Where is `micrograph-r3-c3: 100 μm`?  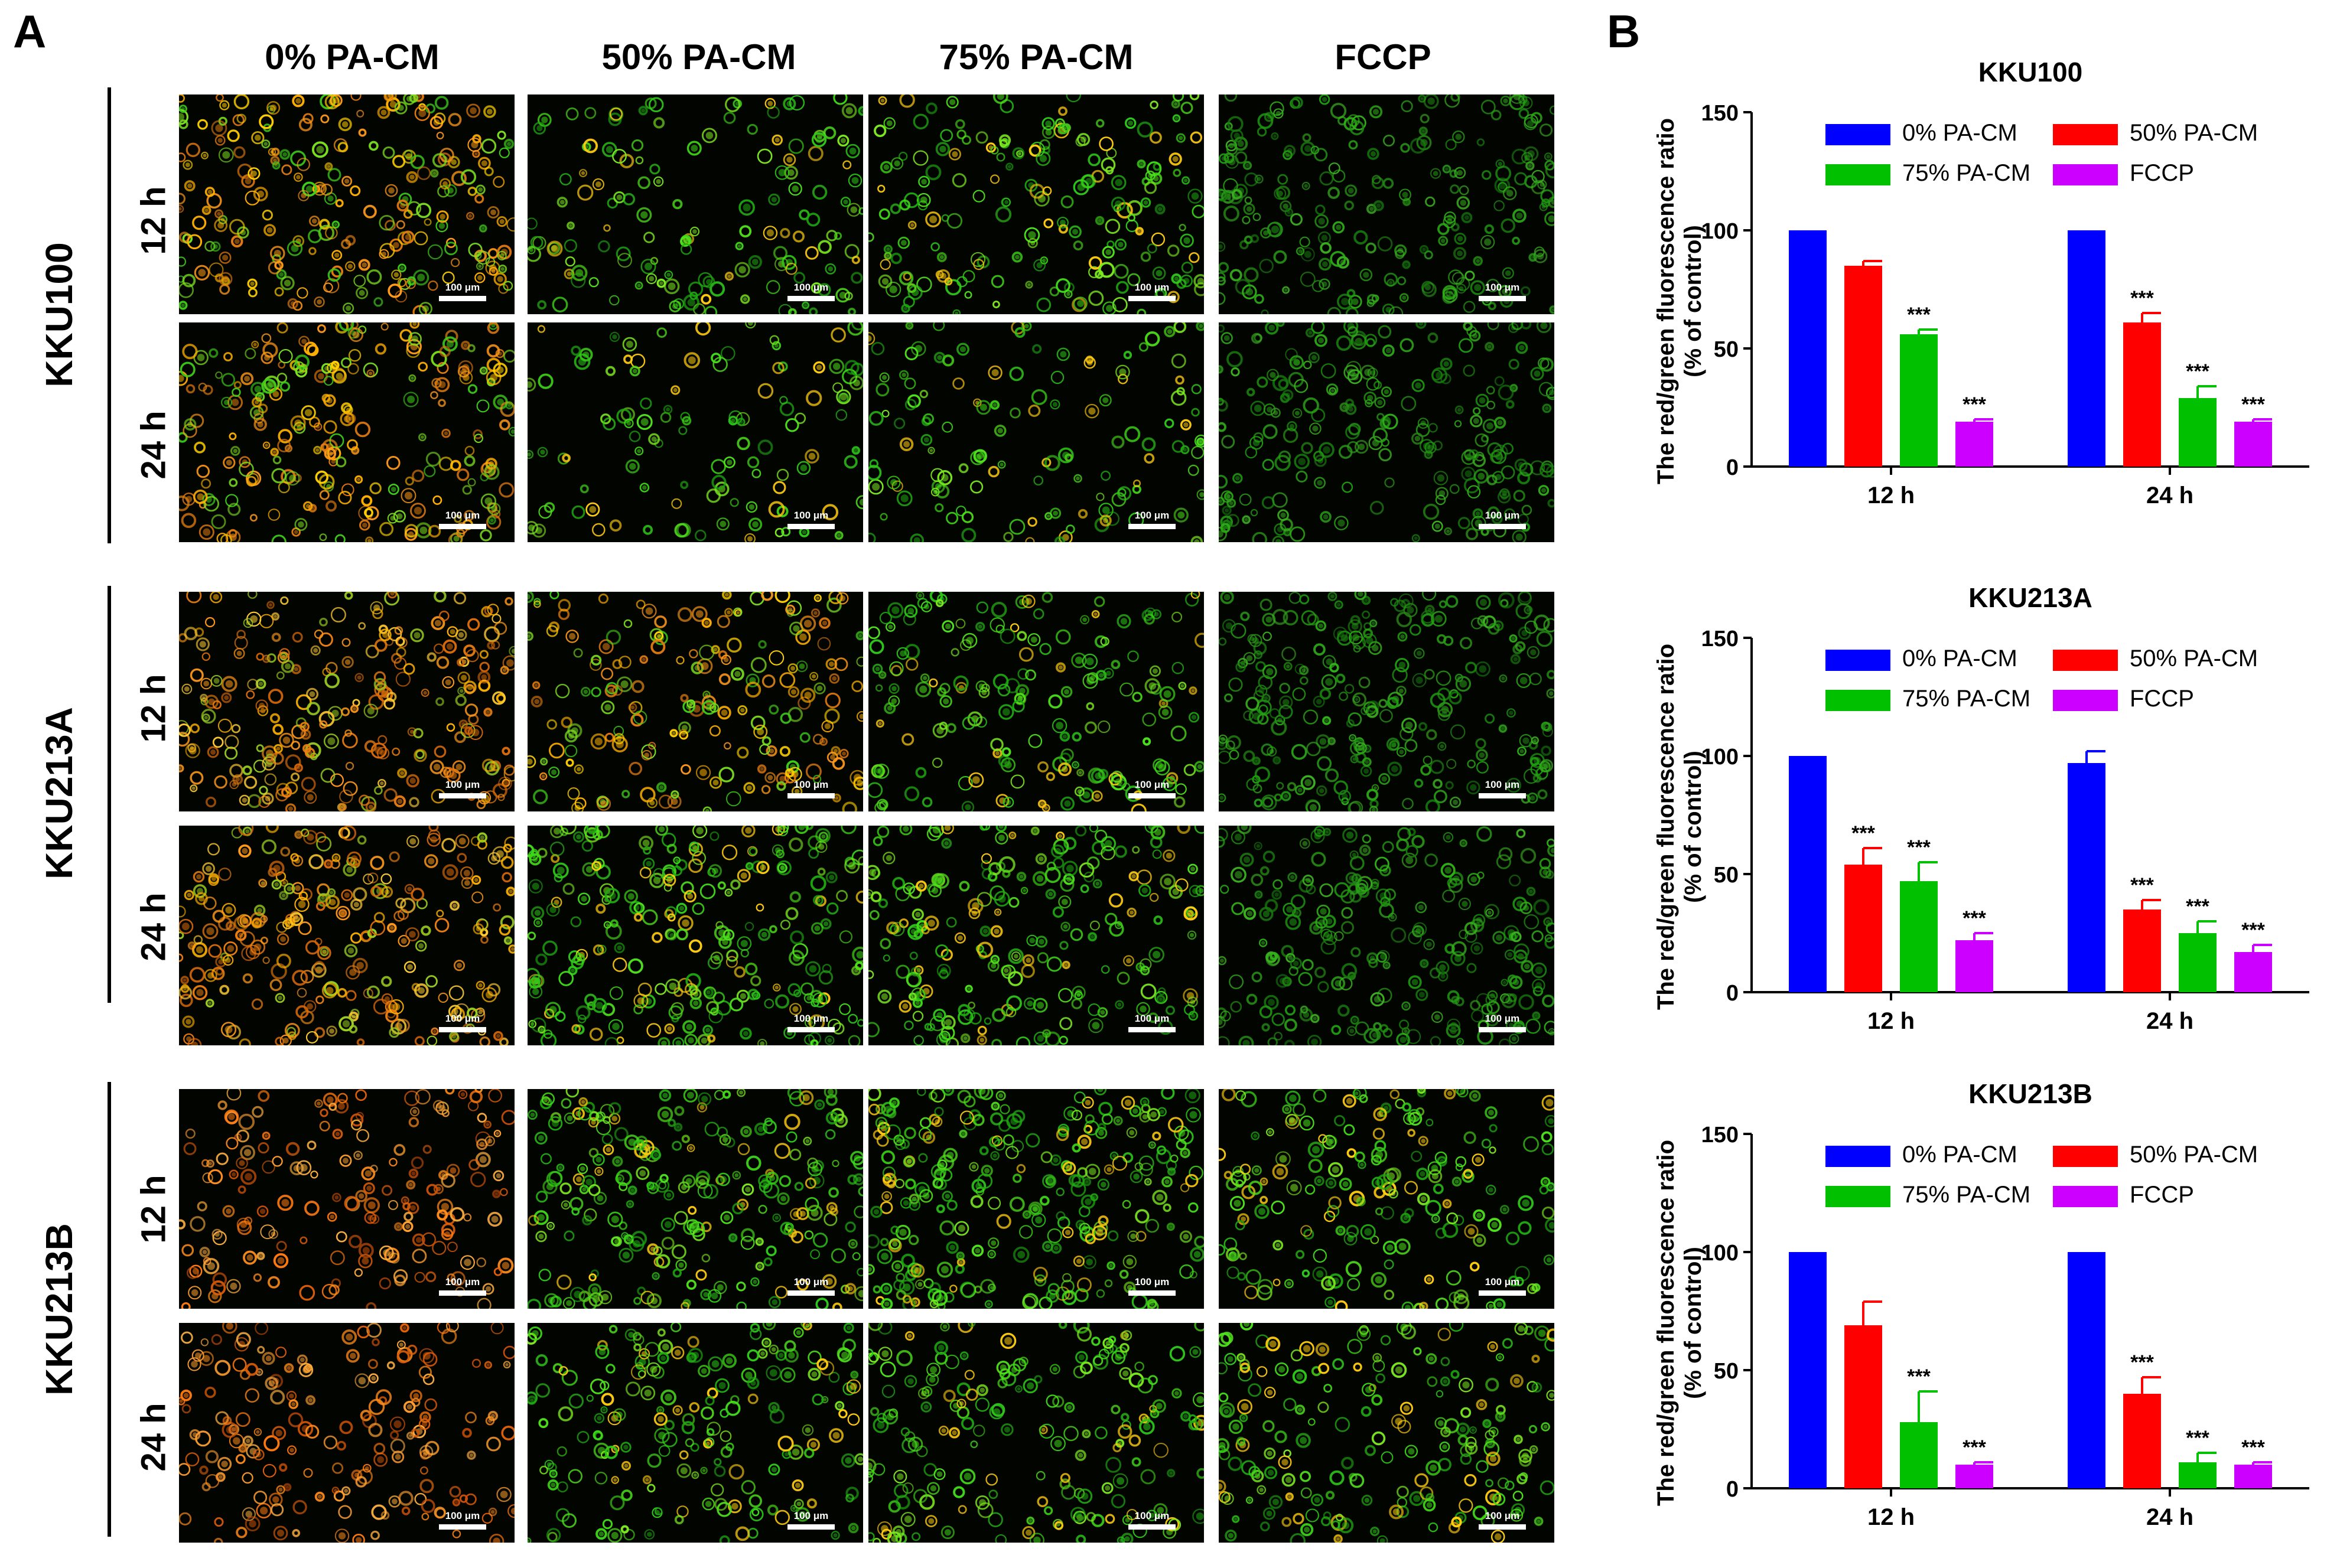
micrograph-r3-c3: 100 μm is located at coordinates (1036, 701).